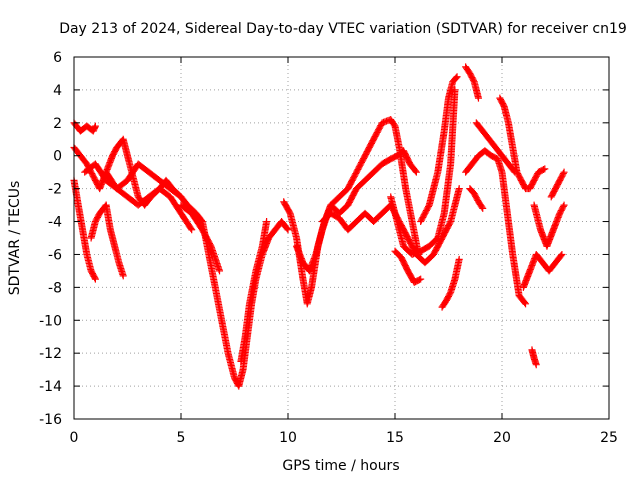  What do you see at coordinates (57, 91) in the screenshot?
I see `y-tick-label: 4` at bounding box center [57, 91].